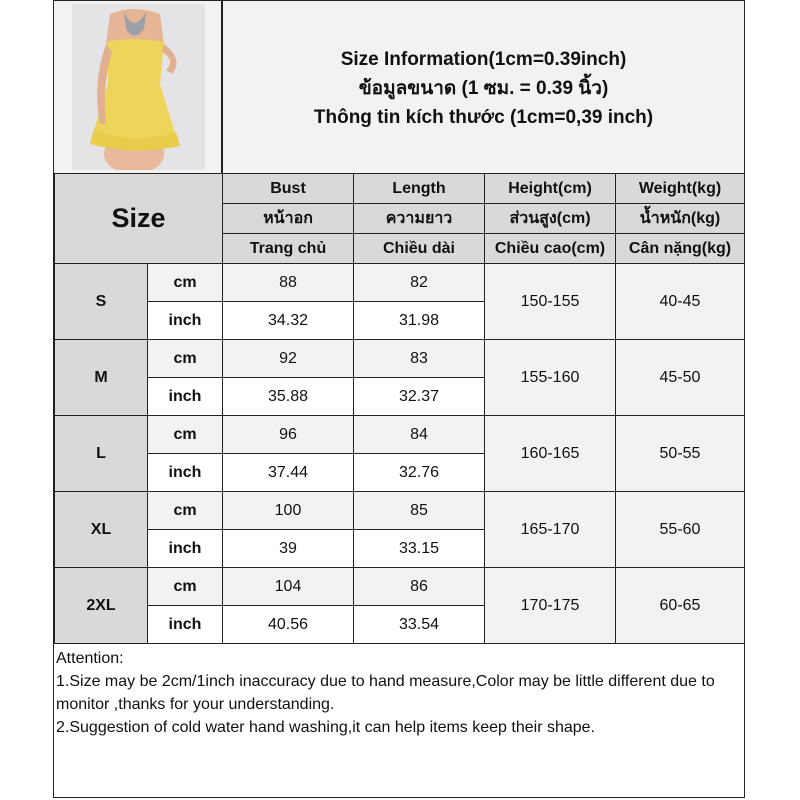 The image size is (800, 800). I want to click on col-weight-th: น้ำหนัก(kg), so click(680, 218).